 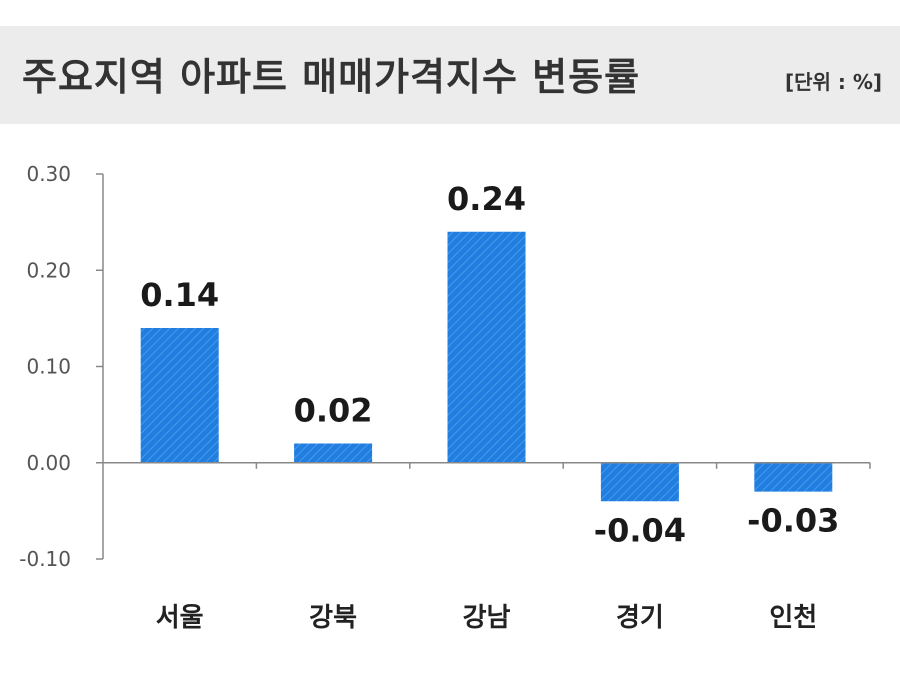 What do you see at coordinates (640, 530) in the screenshot?
I see `bar-value-label: -0.04` at bounding box center [640, 530].